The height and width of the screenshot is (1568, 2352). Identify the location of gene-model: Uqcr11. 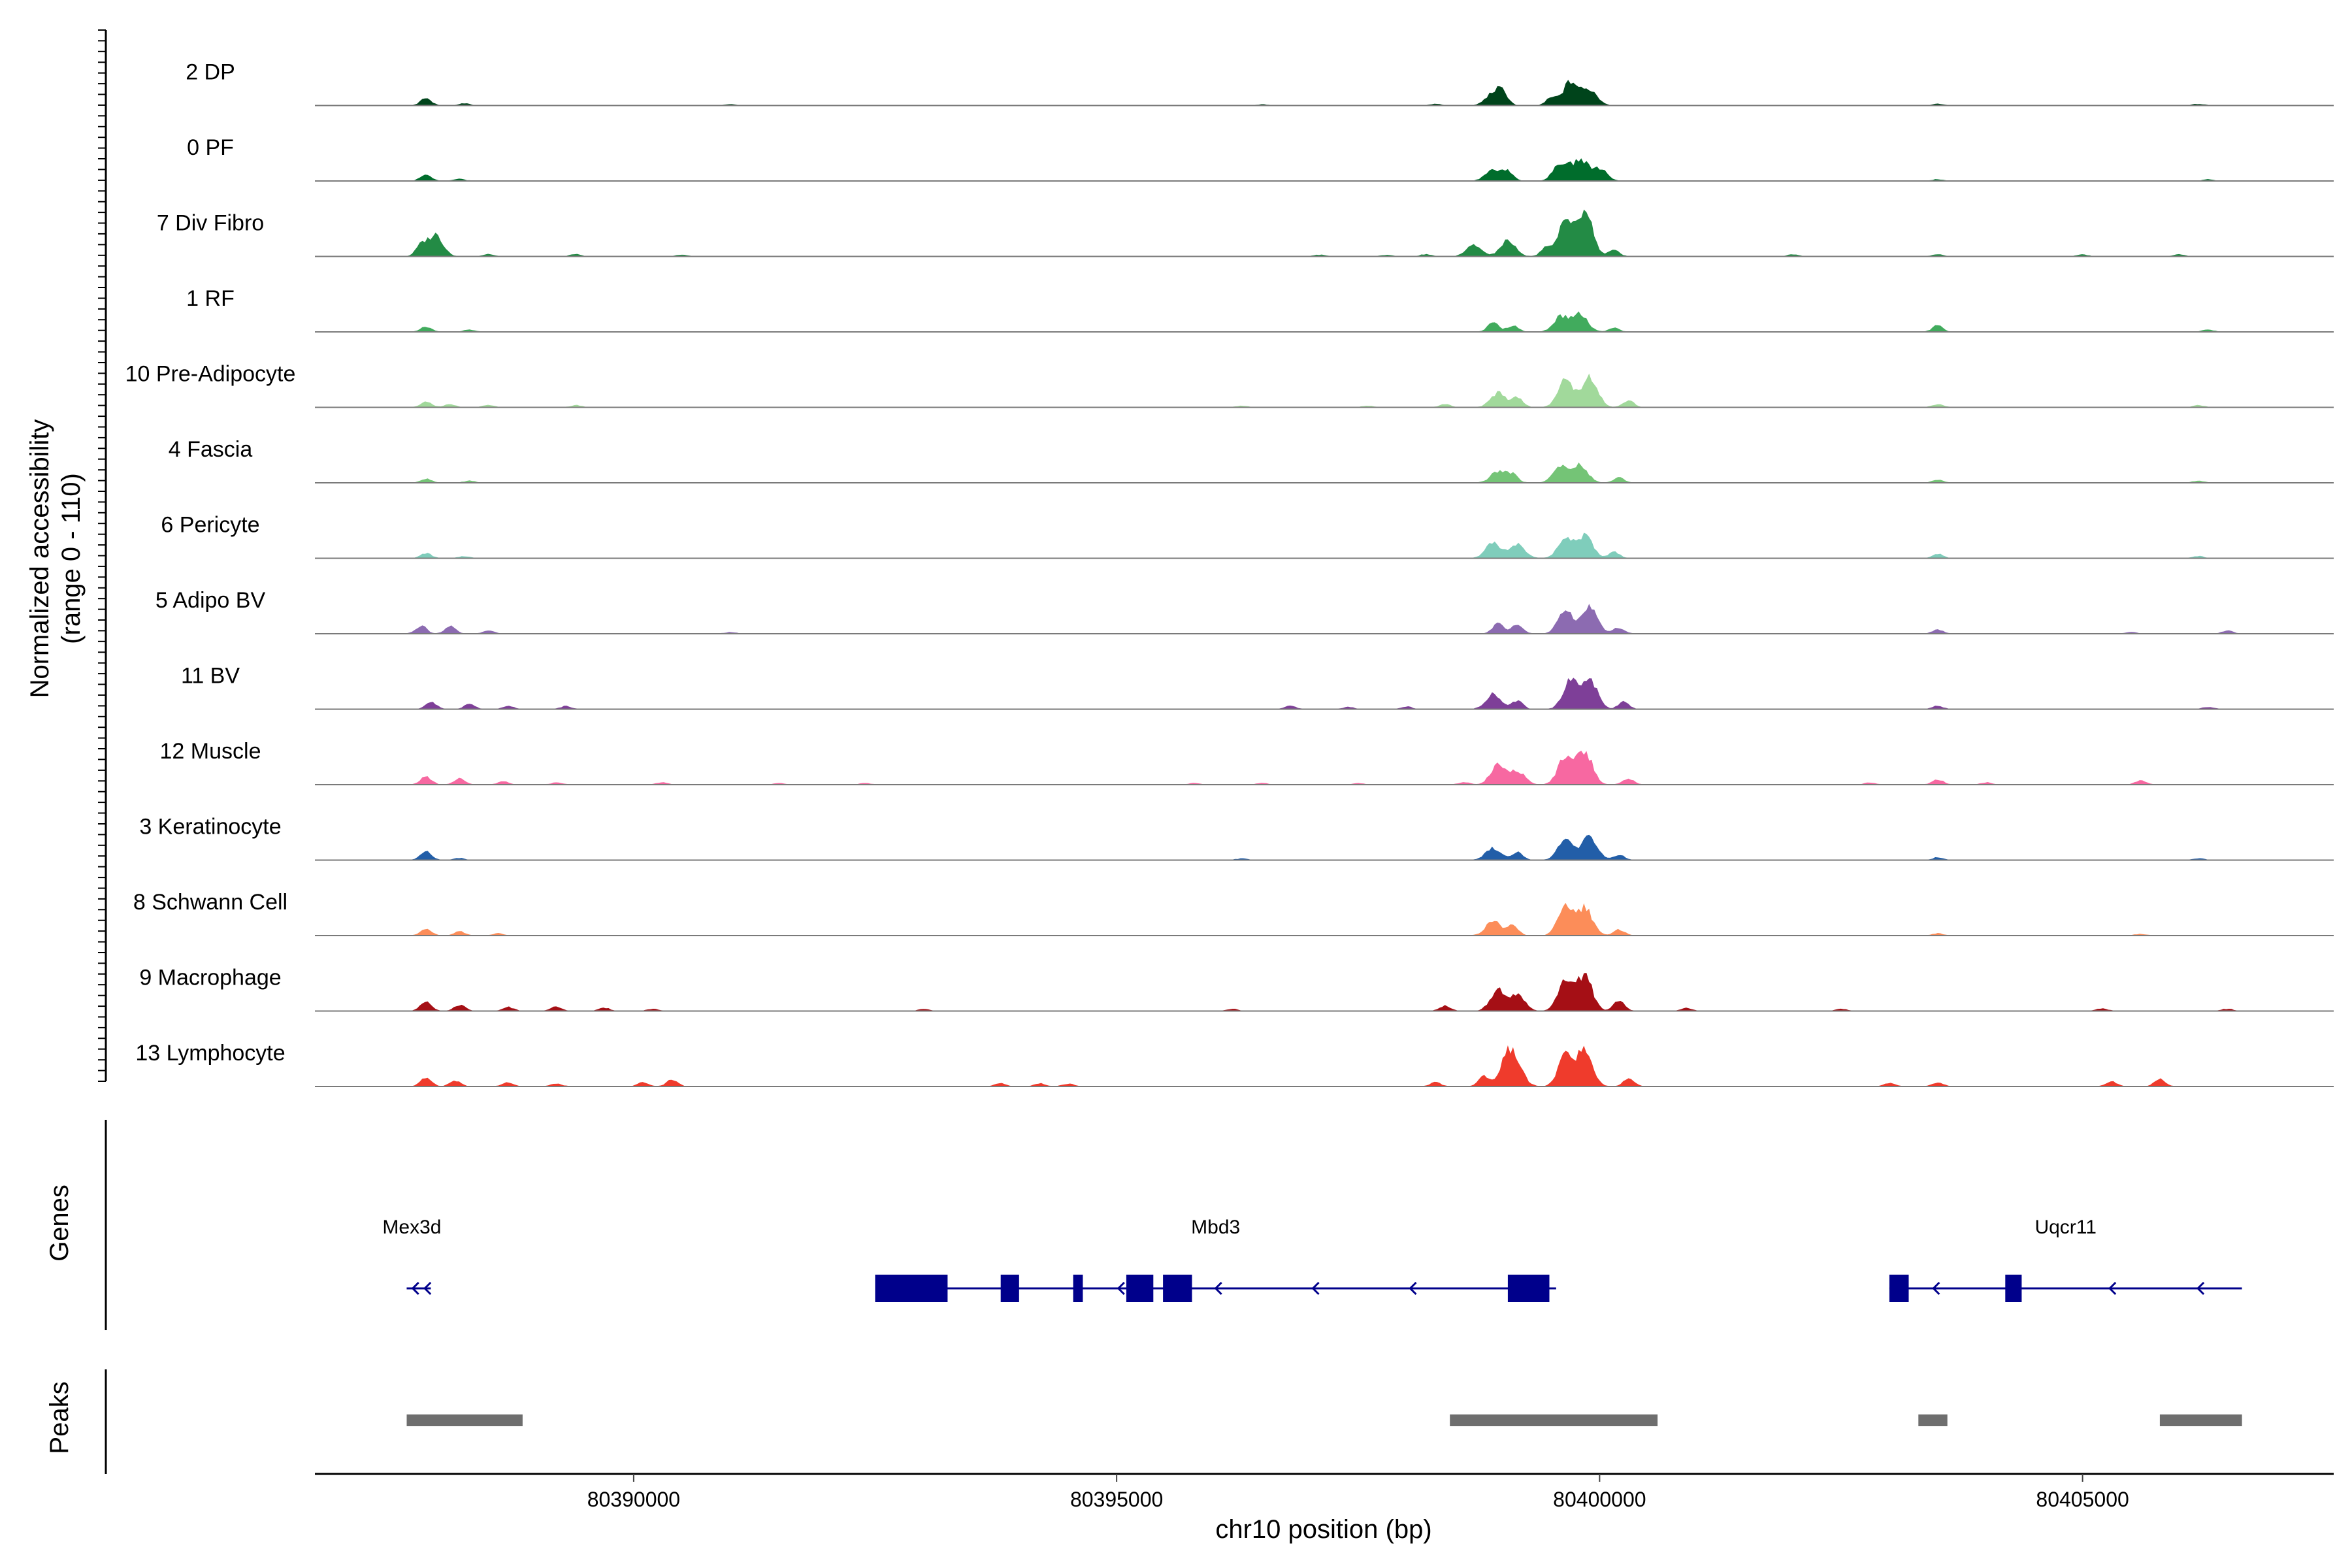
(2065, 1259).